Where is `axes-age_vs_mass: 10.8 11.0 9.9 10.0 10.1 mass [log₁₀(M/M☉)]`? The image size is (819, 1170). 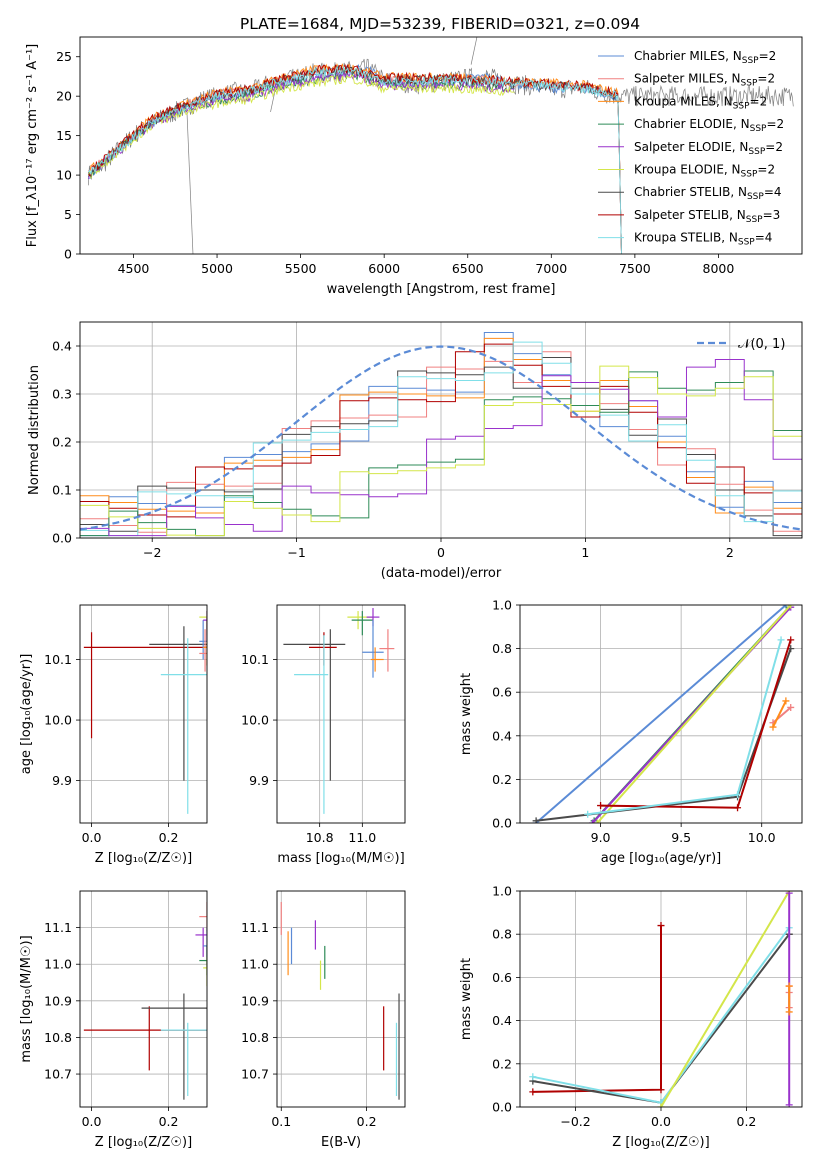 axes-age_vs_mass: 10.8 11.0 9.9 10.0 10.1 mass [log₁₀(M/M☉)] is located at coordinates (323, 735).